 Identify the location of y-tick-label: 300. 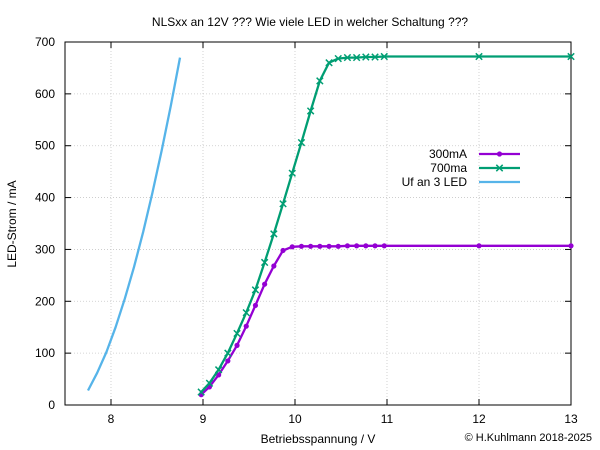
(45, 249).